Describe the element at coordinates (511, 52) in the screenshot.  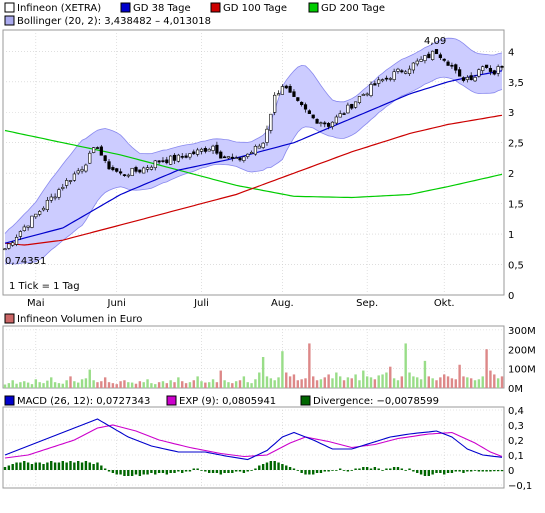
I see `price-y-tick-label: 4` at that location.